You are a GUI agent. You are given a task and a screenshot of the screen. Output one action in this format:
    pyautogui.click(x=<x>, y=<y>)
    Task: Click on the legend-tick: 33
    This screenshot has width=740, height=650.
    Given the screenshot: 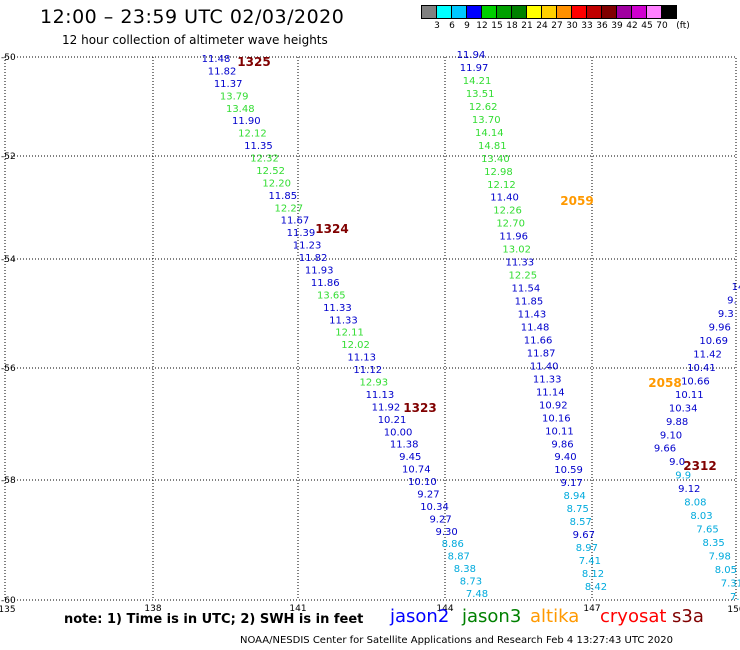 What is the action you would take?
    pyautogui.click(x=587, y=26)
    